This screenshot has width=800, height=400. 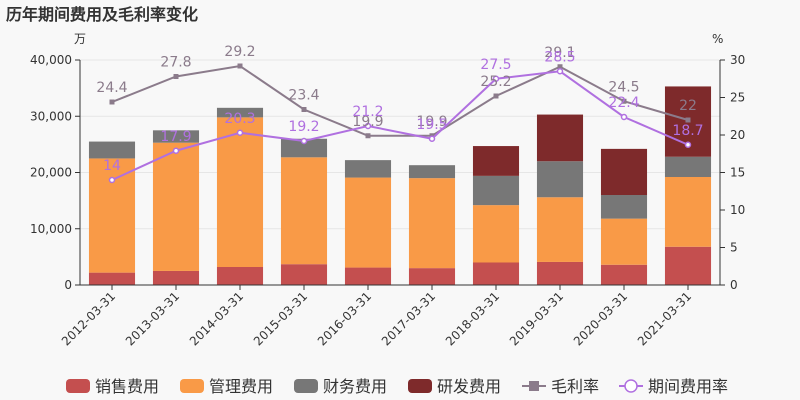 I want to click on x-tick-label: 2018-03-31, so click(x=472, y=318).